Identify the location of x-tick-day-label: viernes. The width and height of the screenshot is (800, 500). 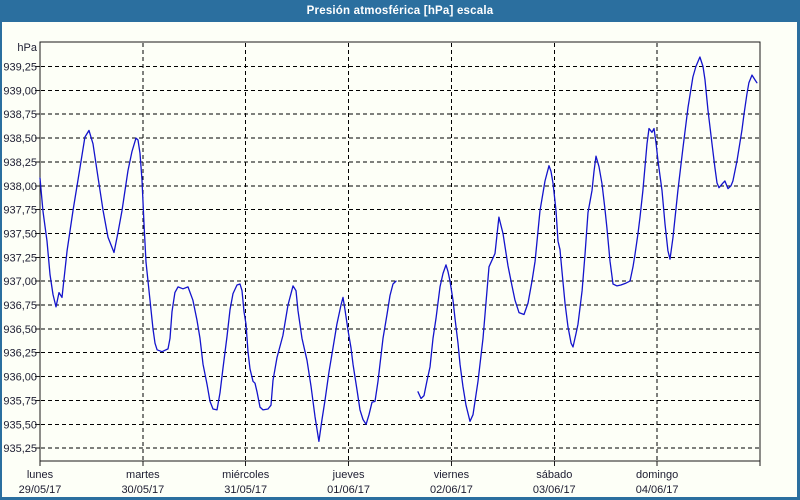
(452, 475).